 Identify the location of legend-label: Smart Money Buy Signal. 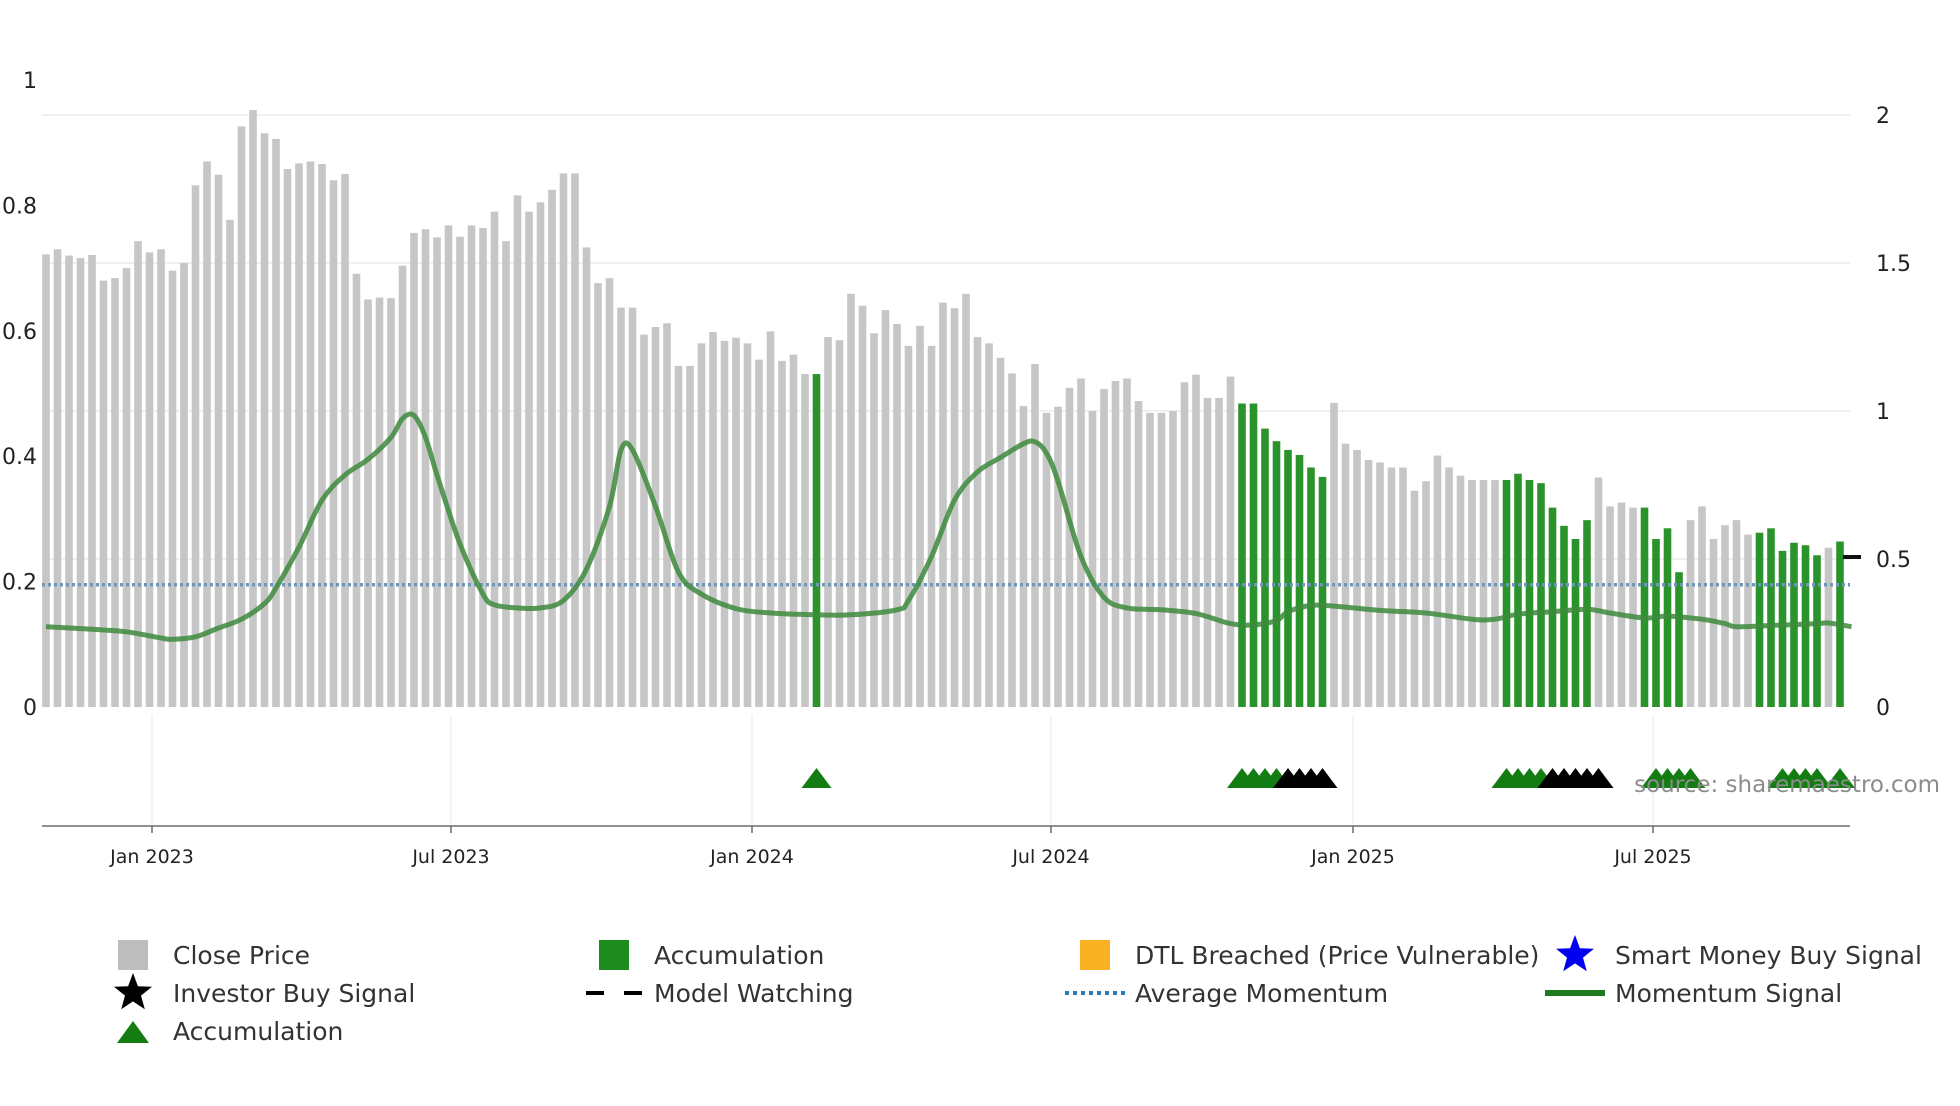
(1768, 955).